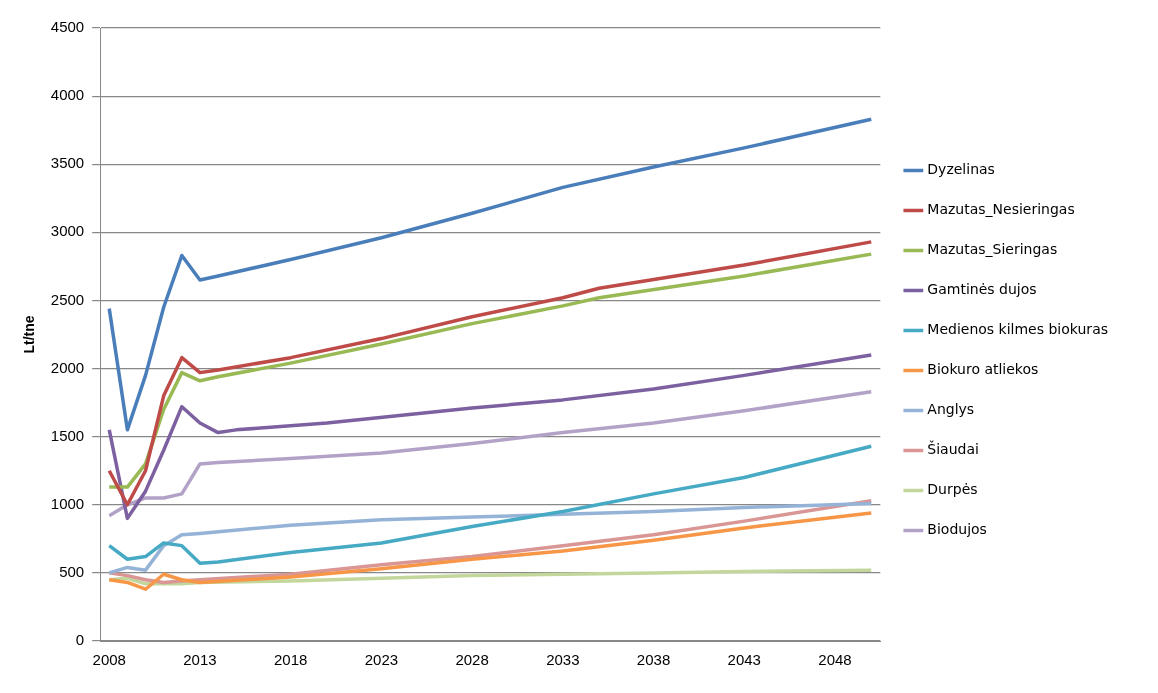 The width and height of the screenshot is (1158, 693). I want to click on legend-label: Anglys, so click(951, 409).